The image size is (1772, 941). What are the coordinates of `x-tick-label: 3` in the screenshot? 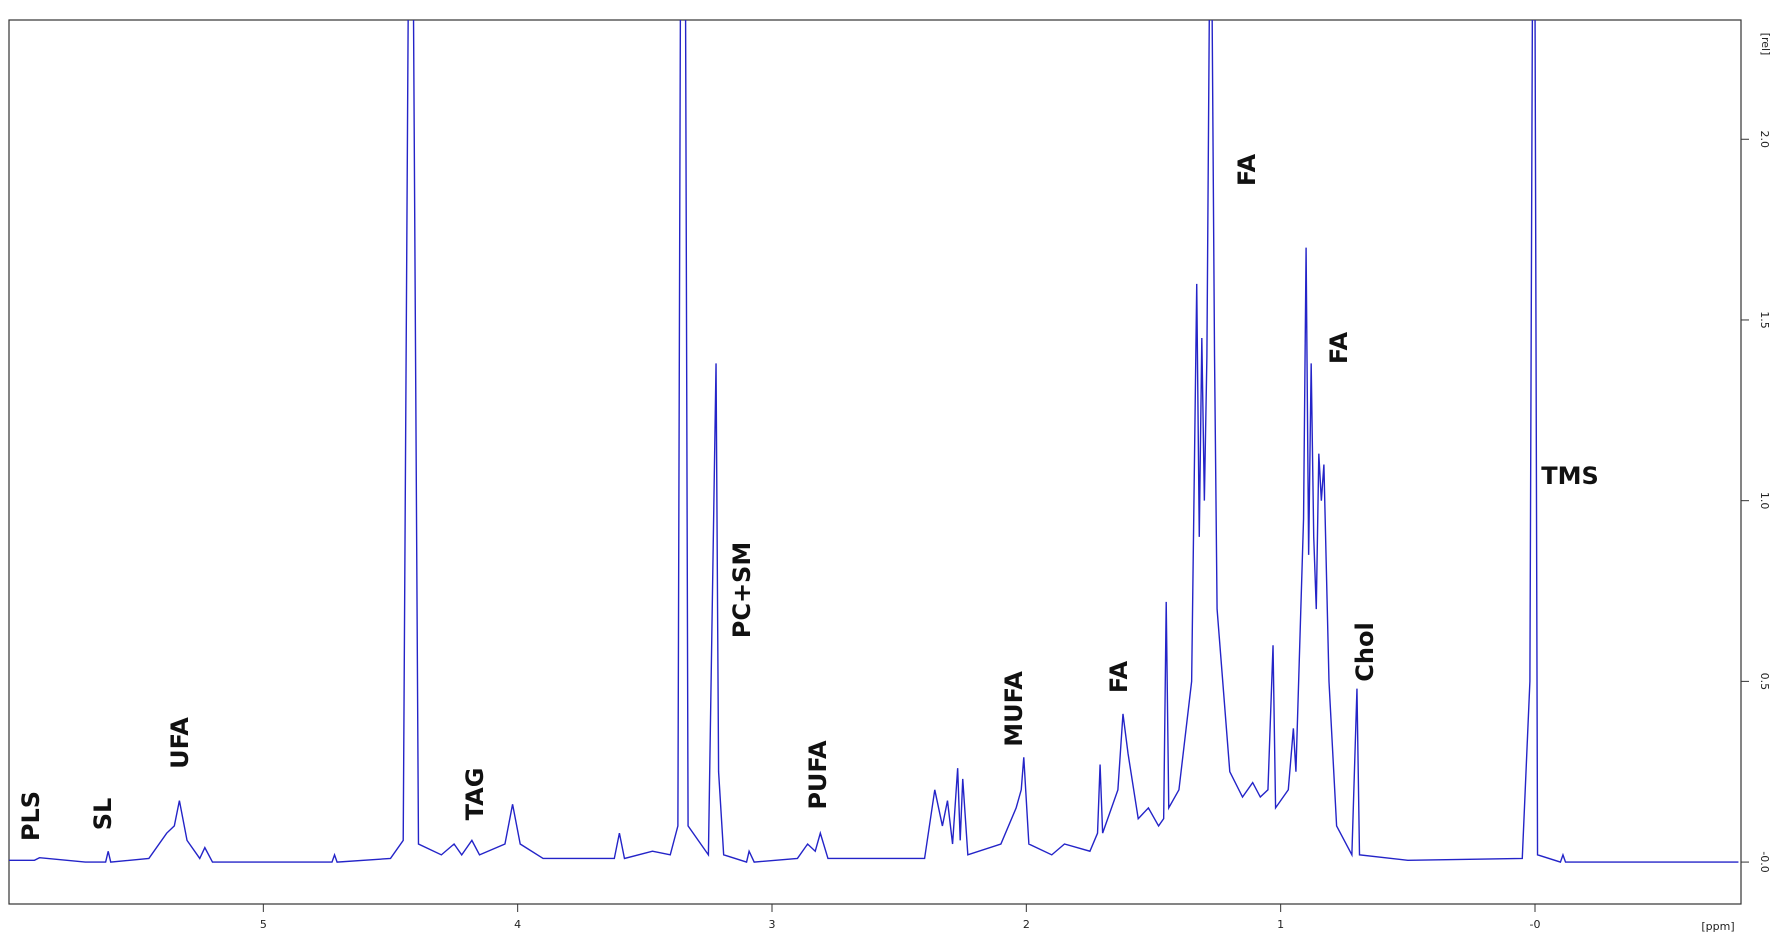 It's located at (771, 924).